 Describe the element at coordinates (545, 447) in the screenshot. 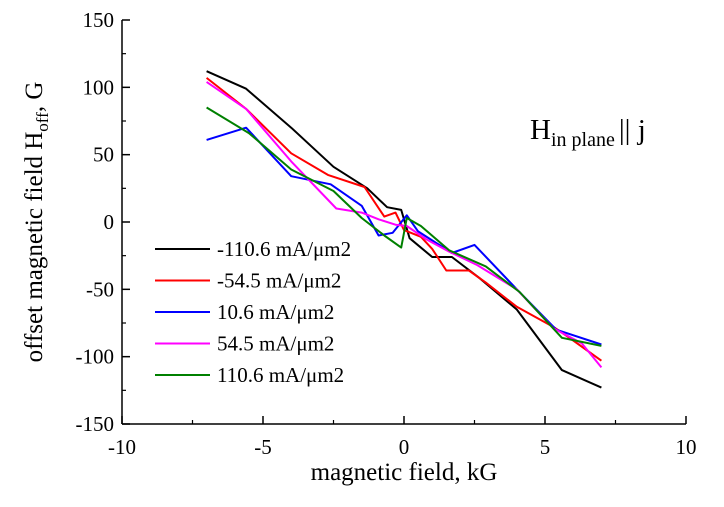

I see `x-tick-label: 5` at that location.